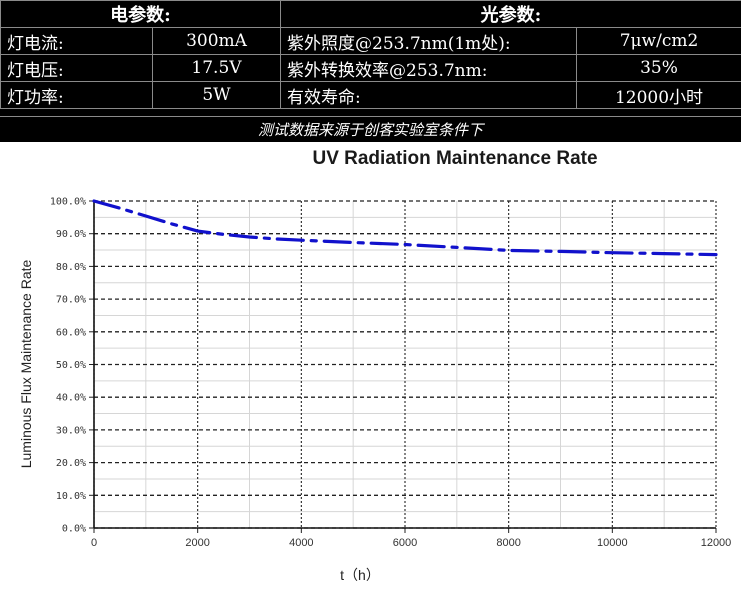 This screenshot has height=606, width=741. What do you see at coordinates (370, 129) in the screenshot?
I see `test-data-note: 测试数据来源于创客实验室条件下` at bounding box center [370, 129].